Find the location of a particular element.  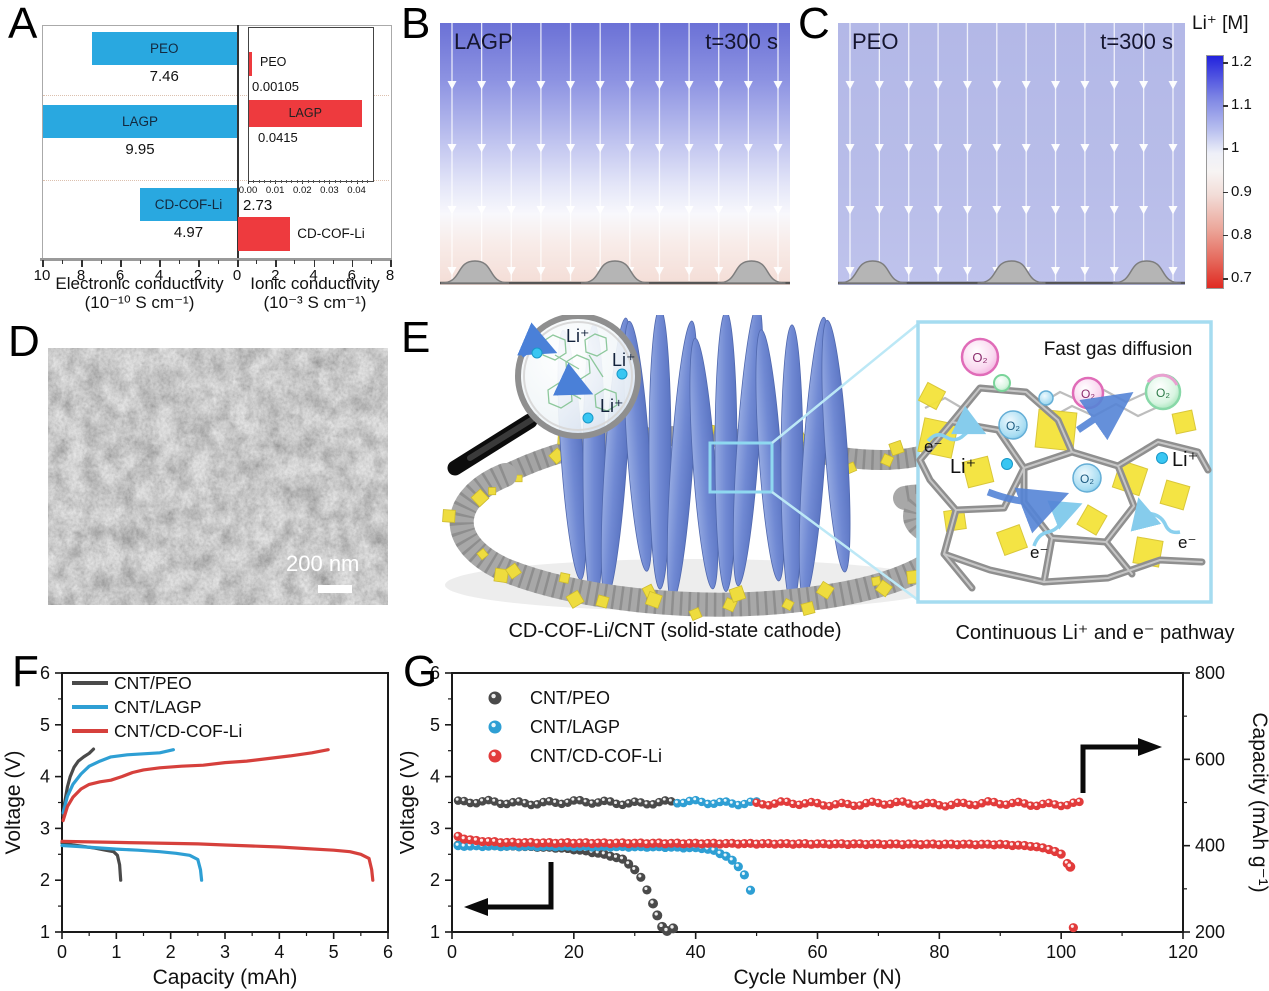

colorbar-tick is located at coordinates (1225, 192).